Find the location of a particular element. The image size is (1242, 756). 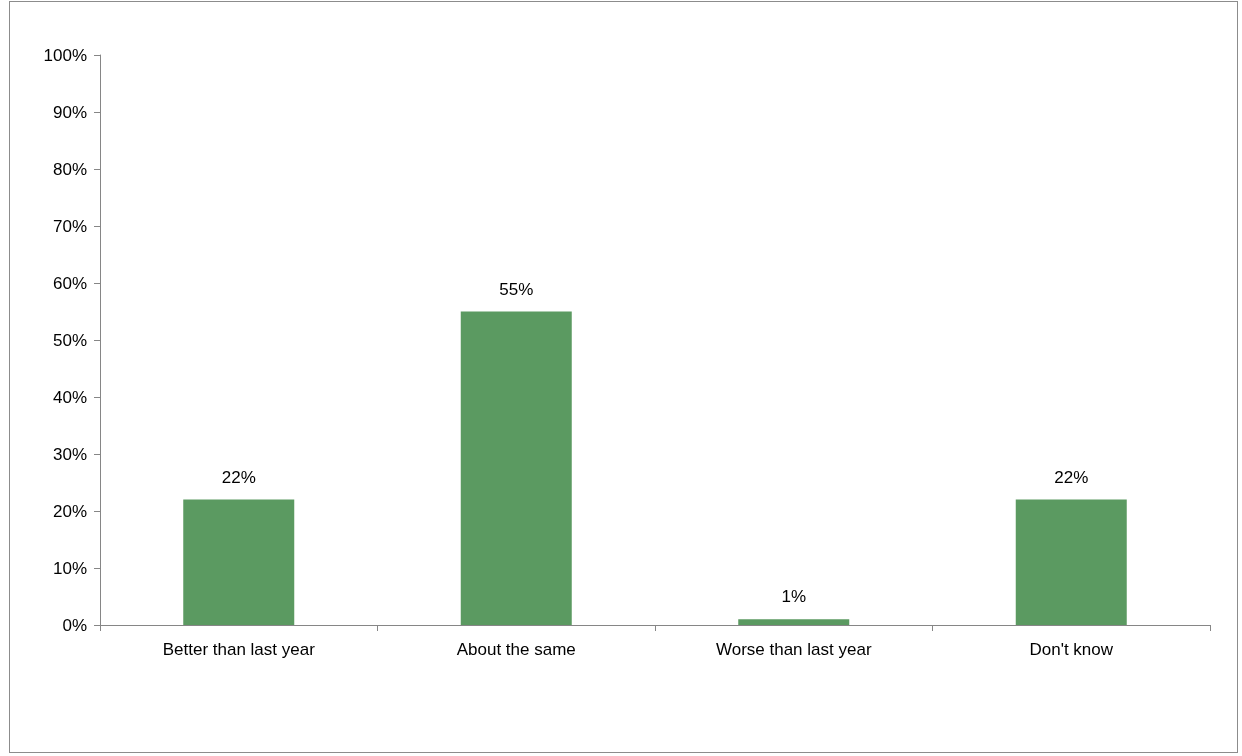

x-tick-label: Better than last year is located at coordinates (239, 649).